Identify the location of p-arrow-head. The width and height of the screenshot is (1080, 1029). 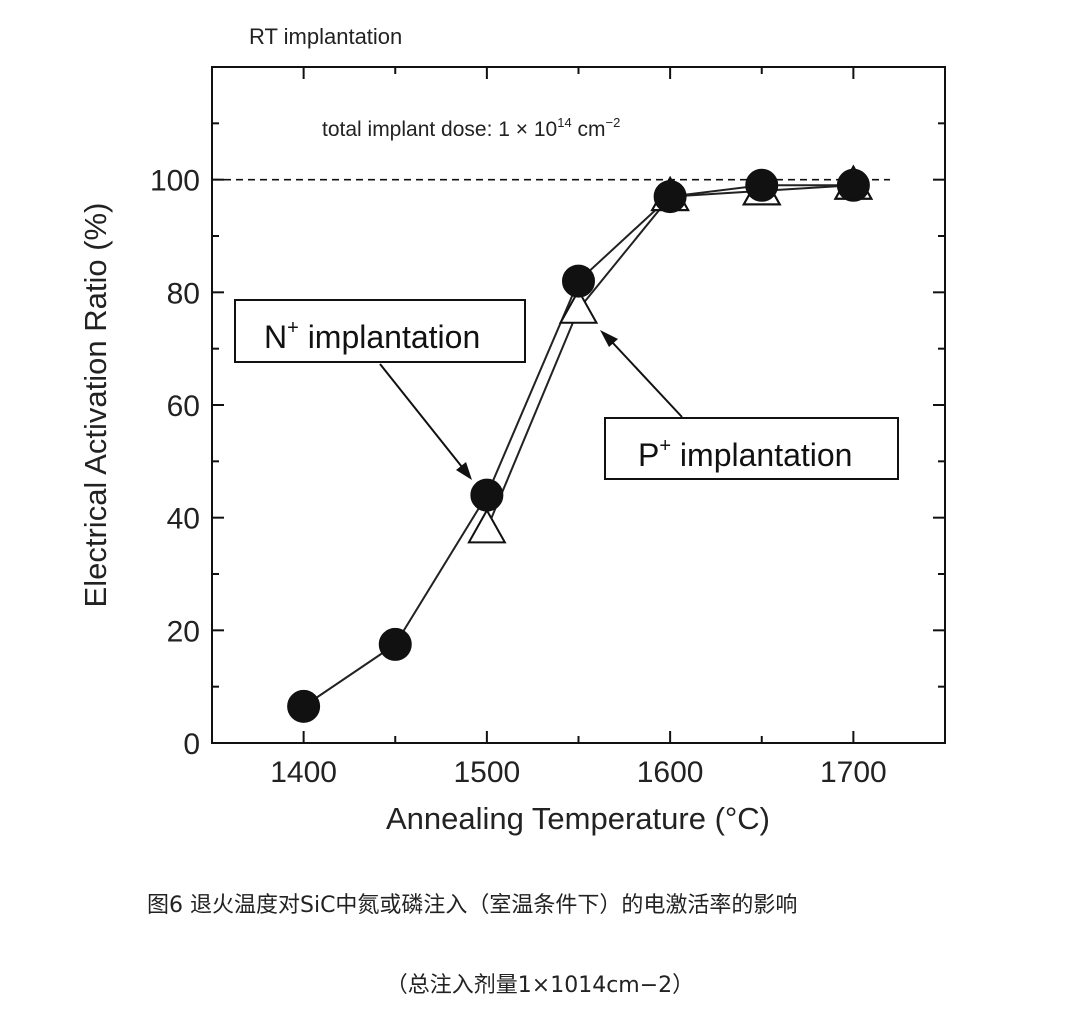
(609, 338).